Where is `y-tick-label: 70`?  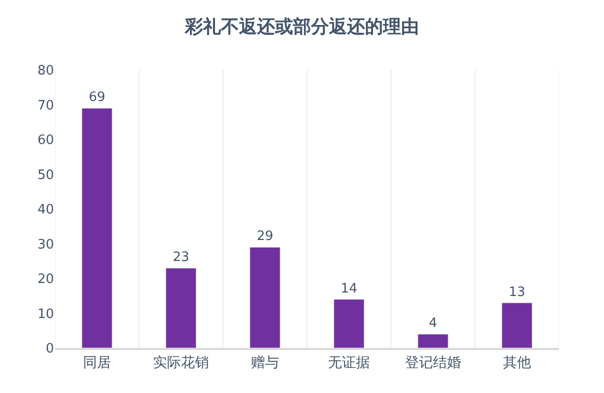
y-tick-label: 70 is located at coordinates (45, 106).